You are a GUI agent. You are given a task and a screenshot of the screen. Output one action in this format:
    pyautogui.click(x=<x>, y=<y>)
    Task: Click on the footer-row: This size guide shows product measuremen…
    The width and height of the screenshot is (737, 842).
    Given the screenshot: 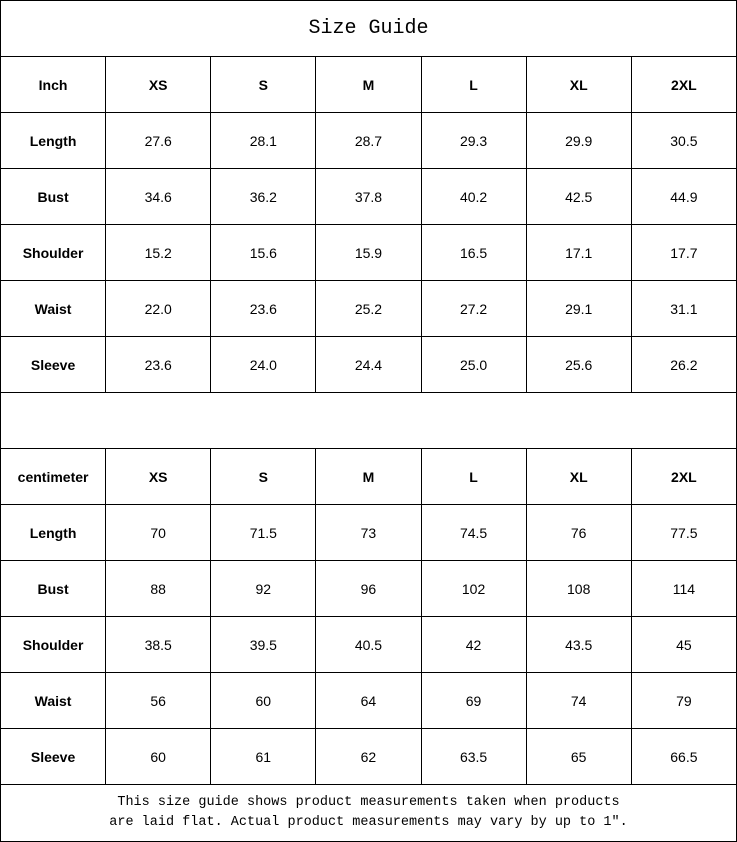 What is the action you would take?
    pyautogui.click(x=368, y=813)
    